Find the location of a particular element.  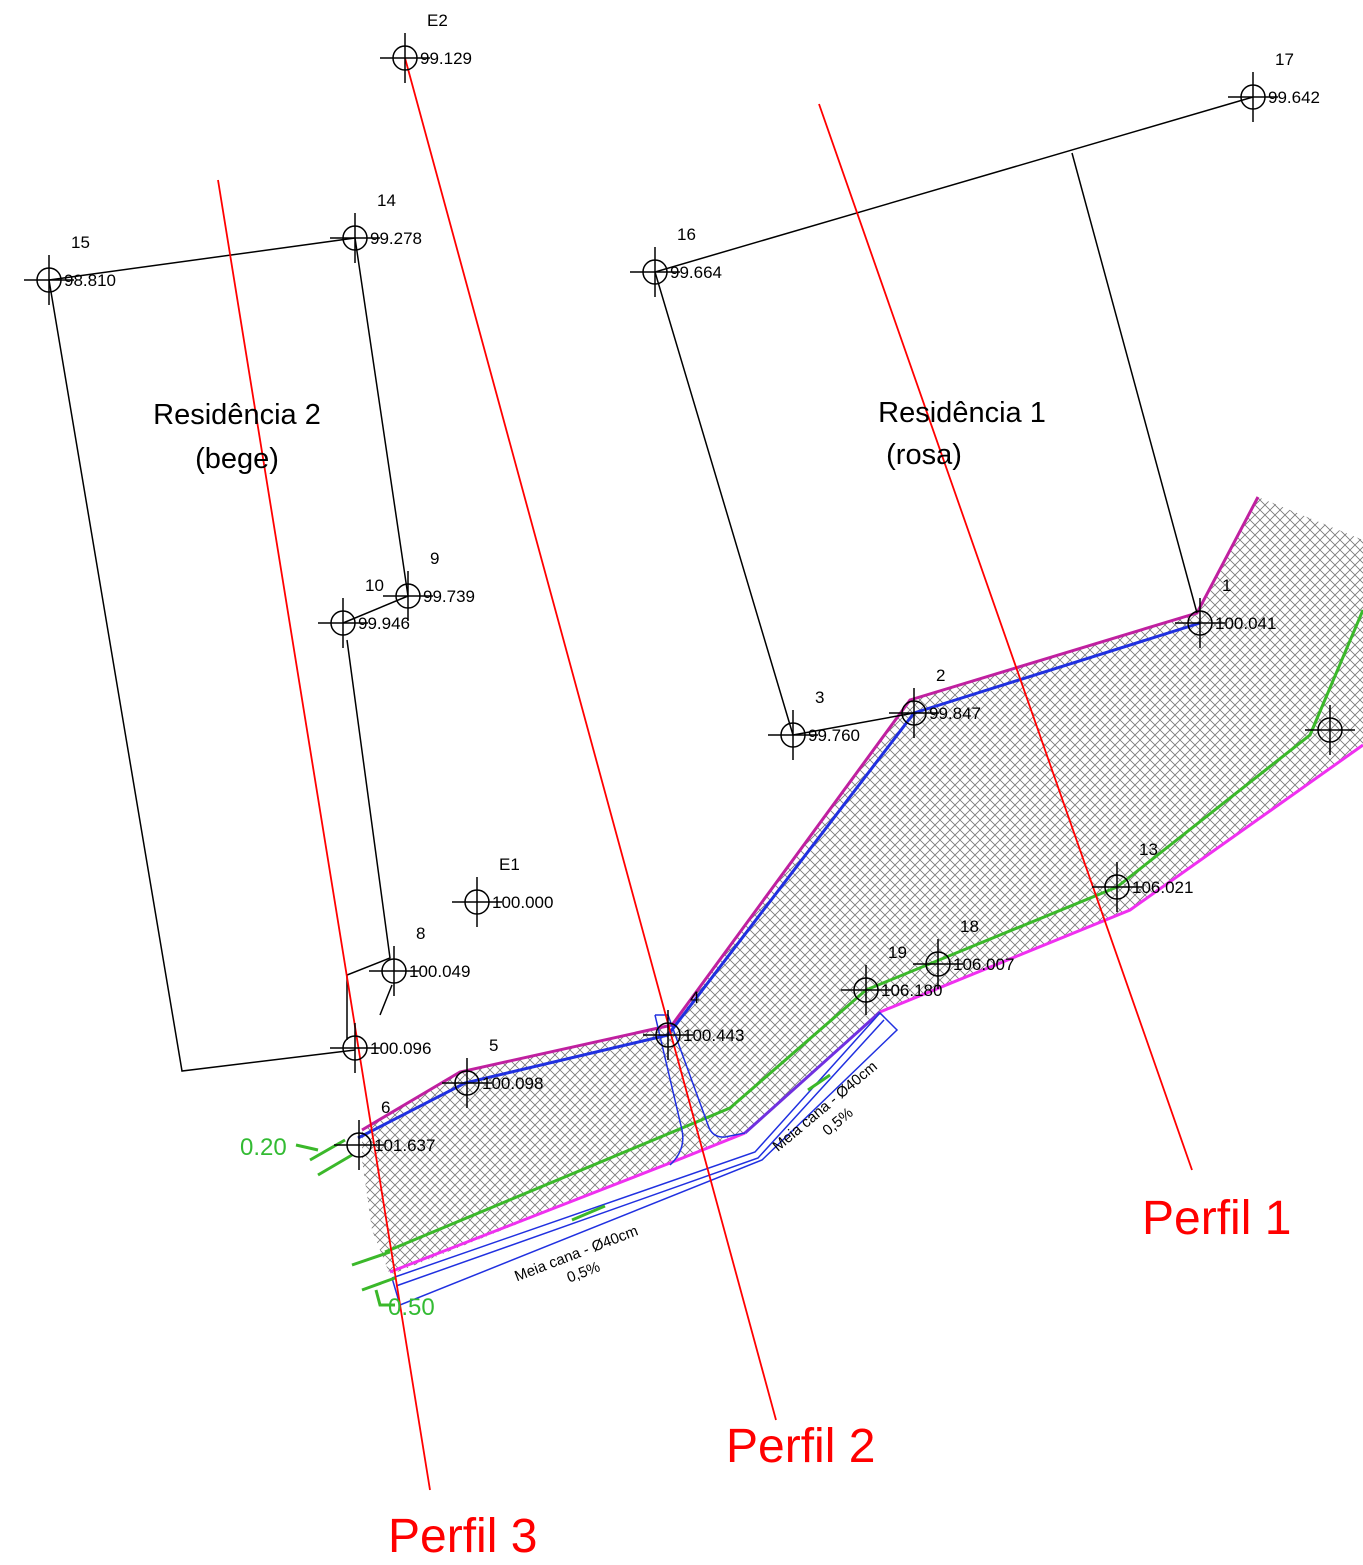

dimension-marks is located at coordinates (563, 1190).